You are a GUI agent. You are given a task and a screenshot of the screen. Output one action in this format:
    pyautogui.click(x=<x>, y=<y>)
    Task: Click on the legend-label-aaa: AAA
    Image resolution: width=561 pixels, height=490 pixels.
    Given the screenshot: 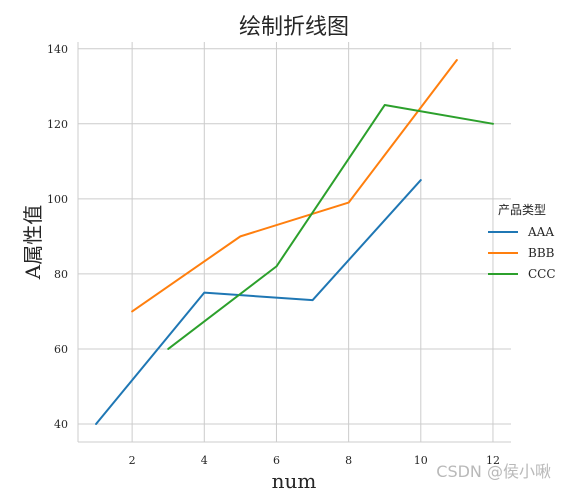 What is the action you would take?
    pyautogui.click(x=540, y=232)
    